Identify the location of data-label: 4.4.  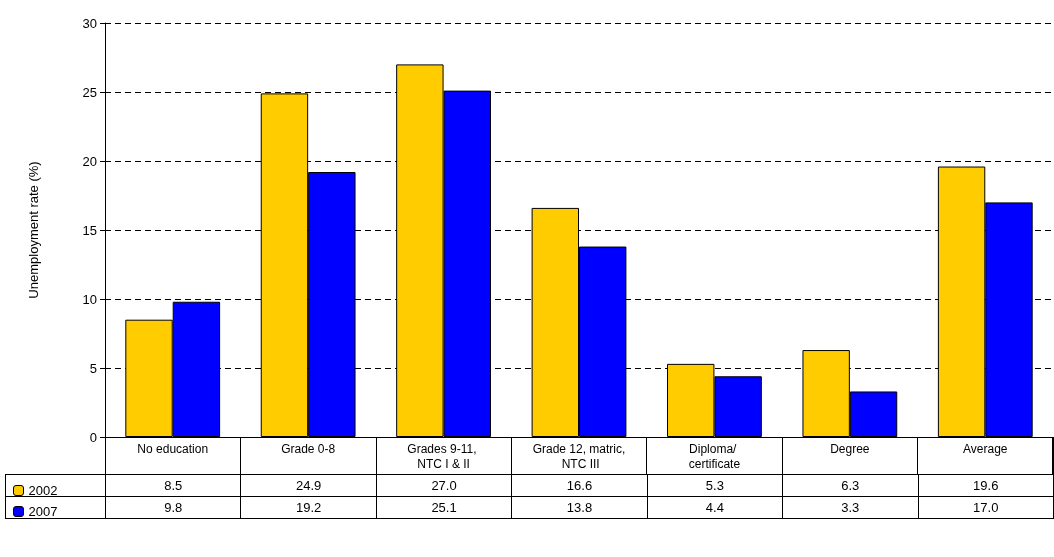
(715, 507).